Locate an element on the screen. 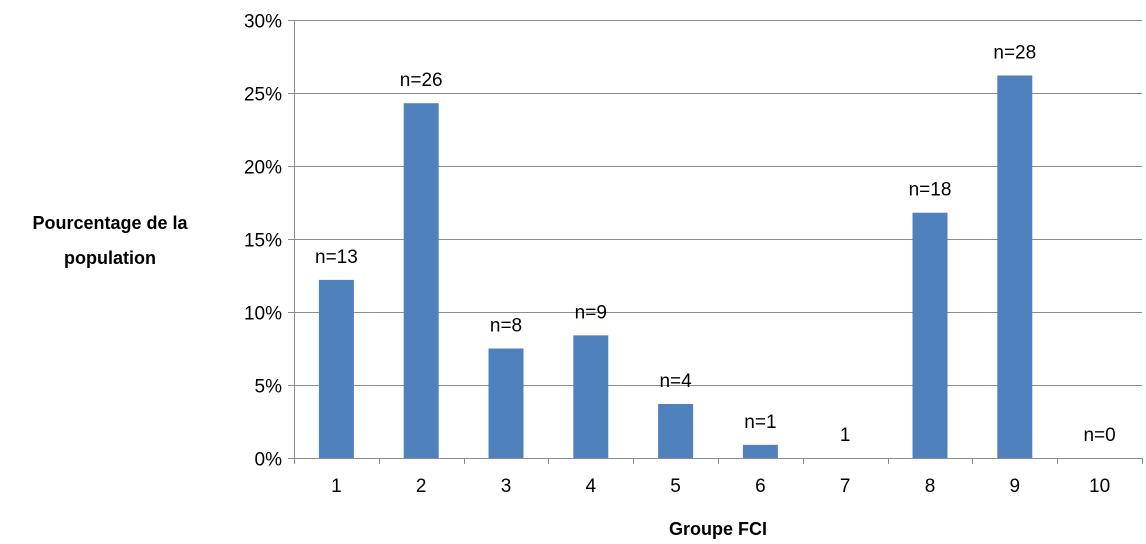 The width and height of the screenshot is (1146, 544). y-axis-title-line-1: Pourcentage de la is located at coordinates (110, 223).